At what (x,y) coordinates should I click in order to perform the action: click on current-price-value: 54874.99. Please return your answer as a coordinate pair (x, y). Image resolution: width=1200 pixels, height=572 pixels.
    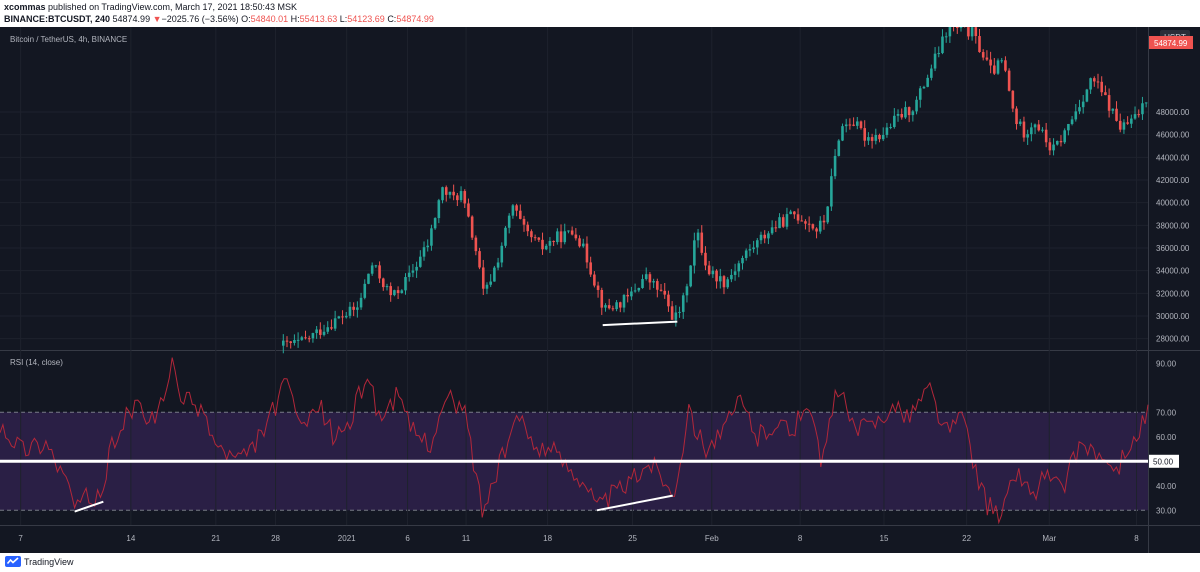
    Looking at the image, I should click on (1171, 43).